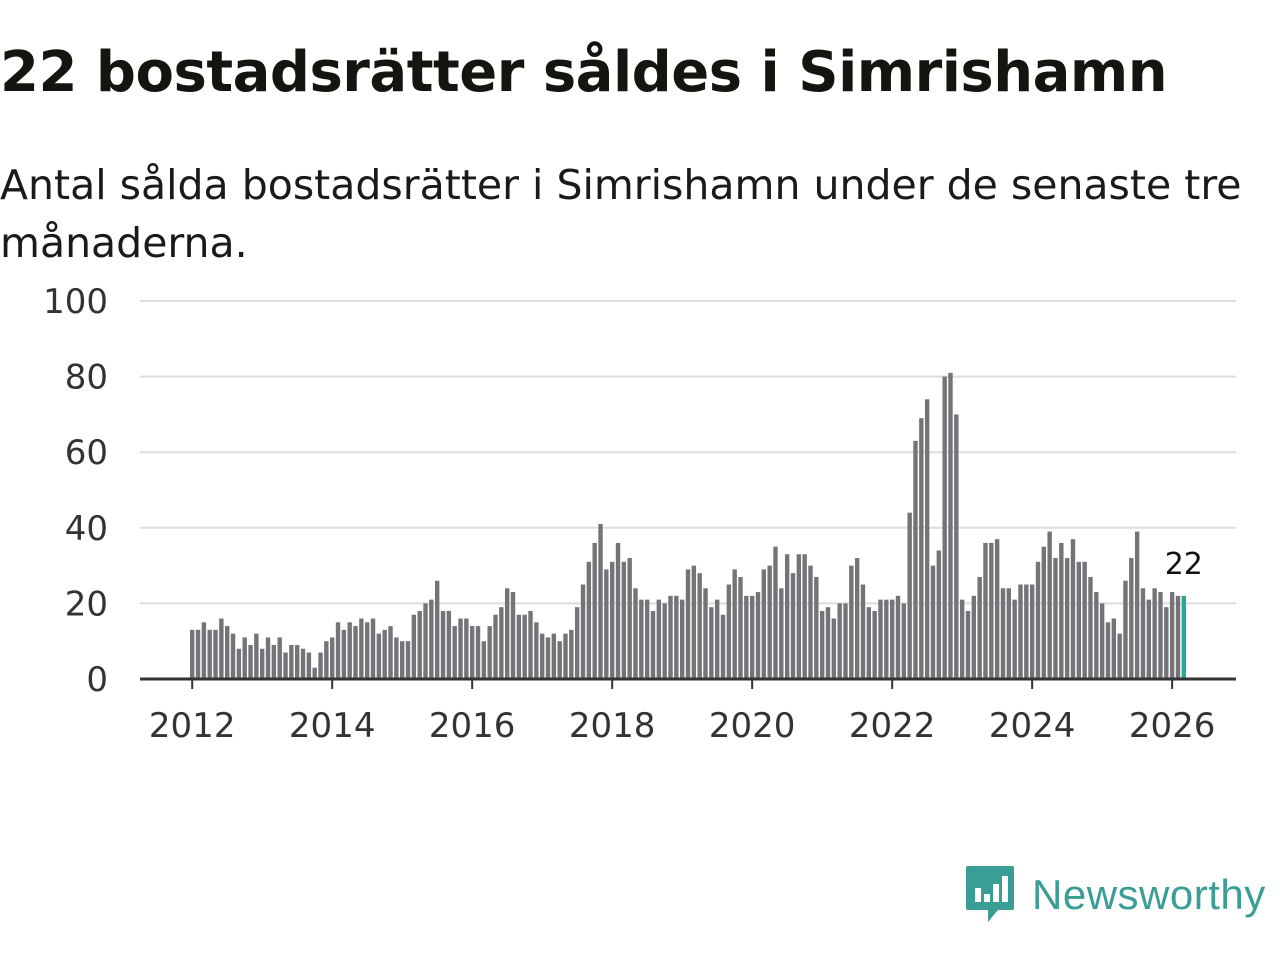 The height and width of the screenshot is (960, 1280). What do you see at coordinates (86, 453) in the screenshot?
I see `y-tick-label: 60` at bounding box center [86, 453].